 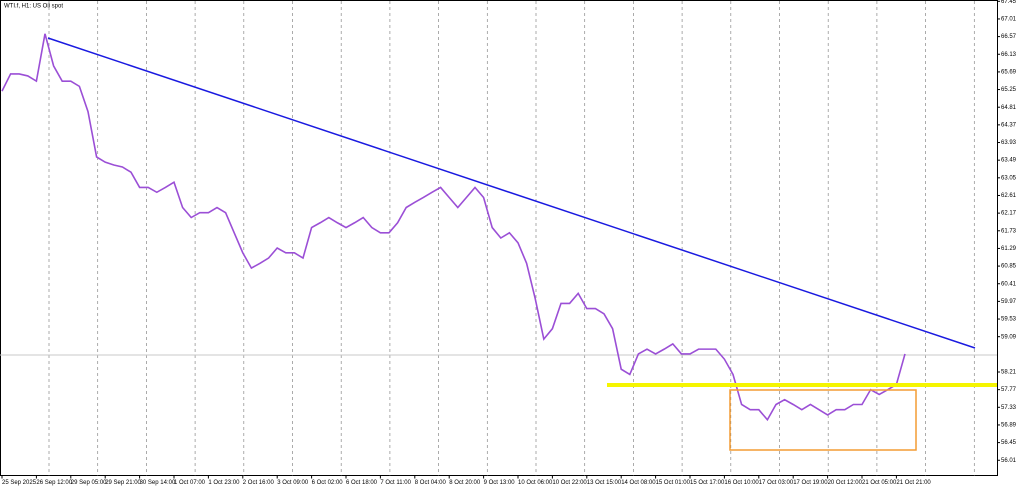 I want to click on x-tick-label: 21 Oct 21:00, so click(x=913, y=483).